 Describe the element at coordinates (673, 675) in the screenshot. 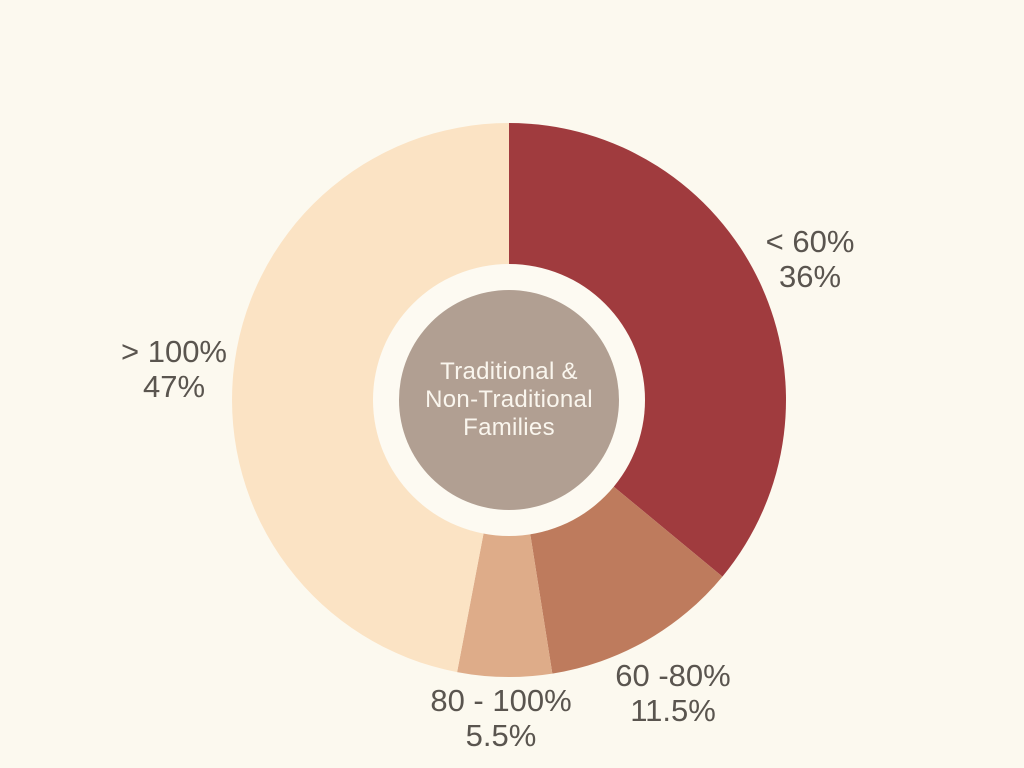

I see `slice-range-text: 60 -80%` at that location.